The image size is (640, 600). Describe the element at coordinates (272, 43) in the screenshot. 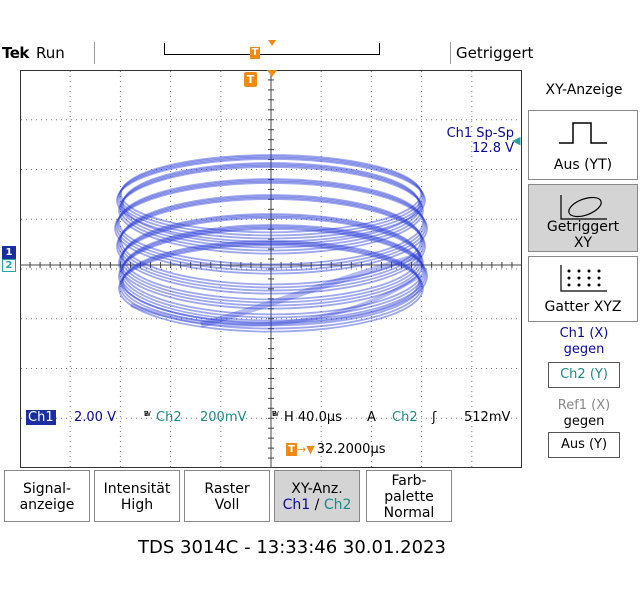

I see `record-position-arrow-icon` at that location.